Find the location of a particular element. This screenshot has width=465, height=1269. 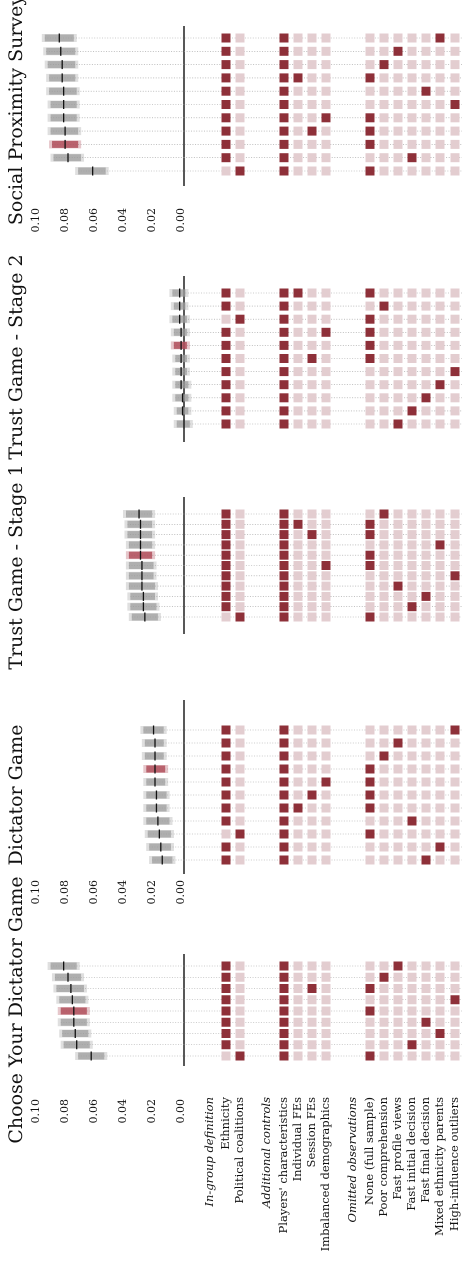

axis-tick-label: 0.04 is located at coordinates (122, 1111).